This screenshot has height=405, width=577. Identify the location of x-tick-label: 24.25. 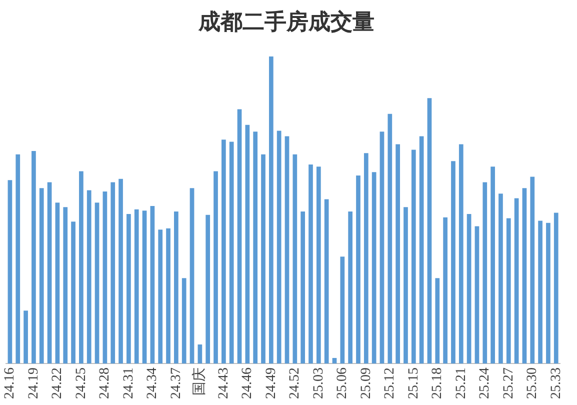
(81, 383).